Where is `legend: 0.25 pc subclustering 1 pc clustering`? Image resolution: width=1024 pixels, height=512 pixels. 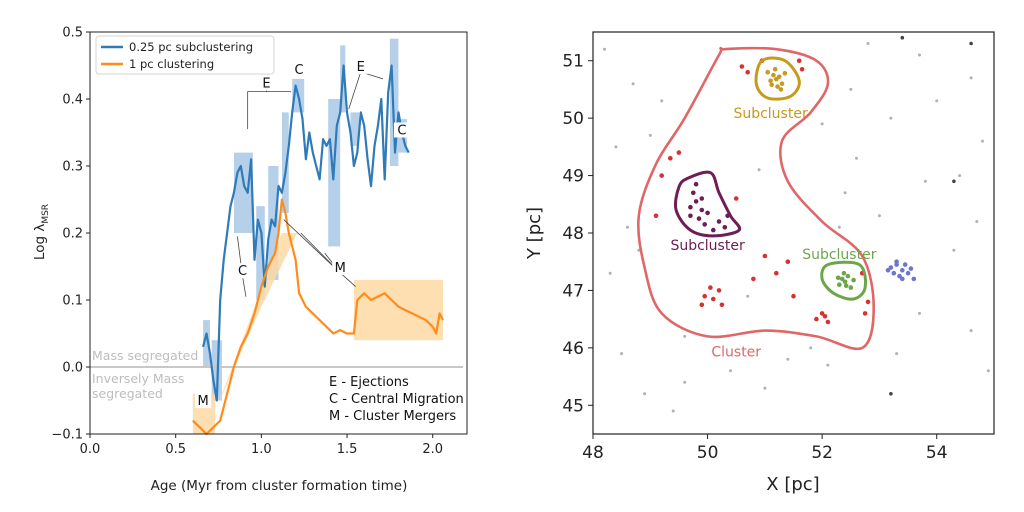 legend: 0.25 pc subclustering 1 pc clustering is located at coordinates (185, 55).